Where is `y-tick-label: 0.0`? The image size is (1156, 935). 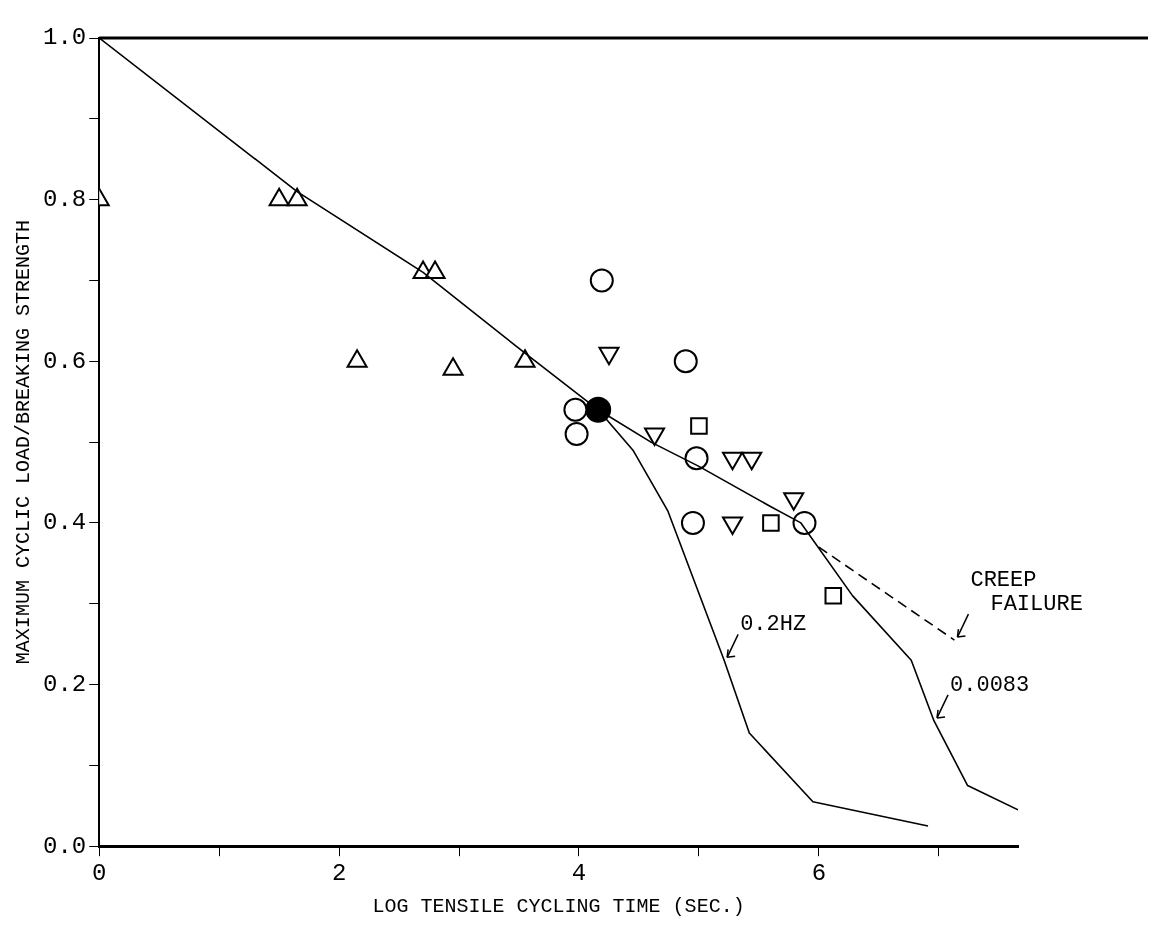
y-tick-label: 0.0 is located at coordinates (64, 846).